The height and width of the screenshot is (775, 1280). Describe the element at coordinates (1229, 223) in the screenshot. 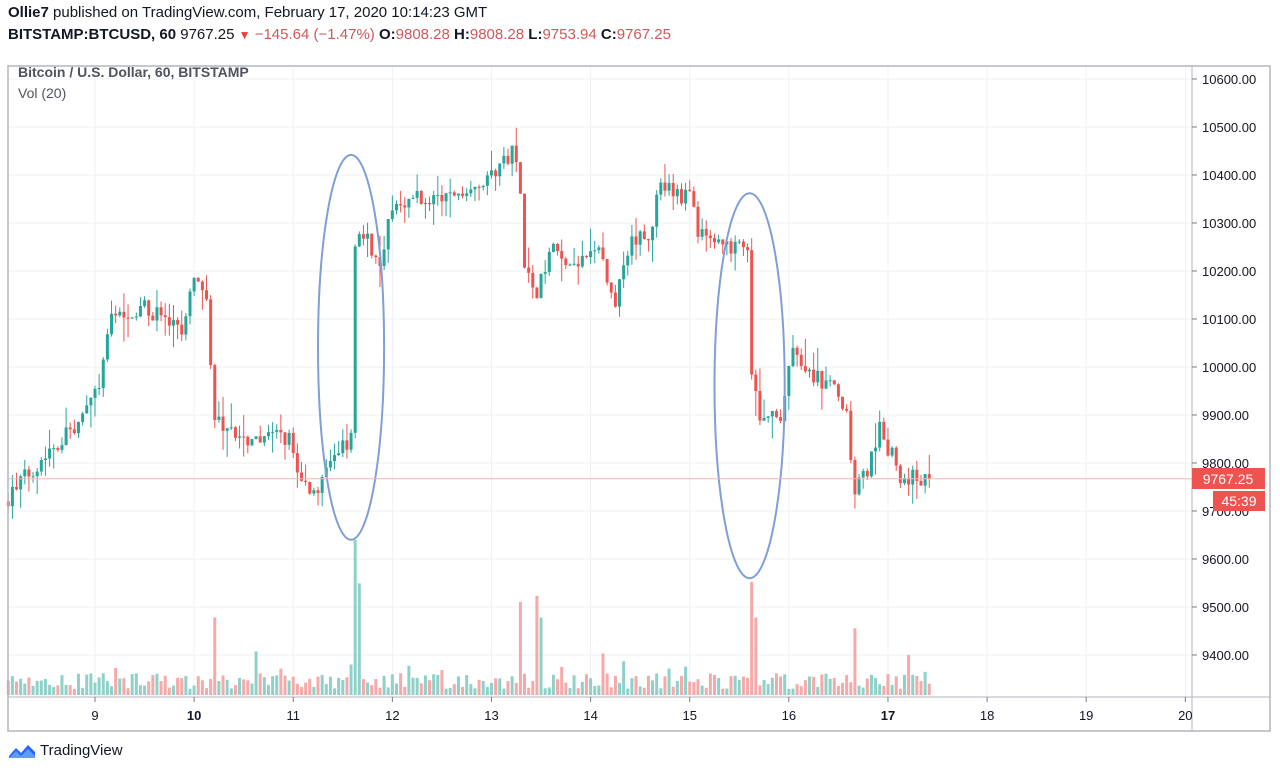

I see `price-tick-label: 10300.00` at that location.